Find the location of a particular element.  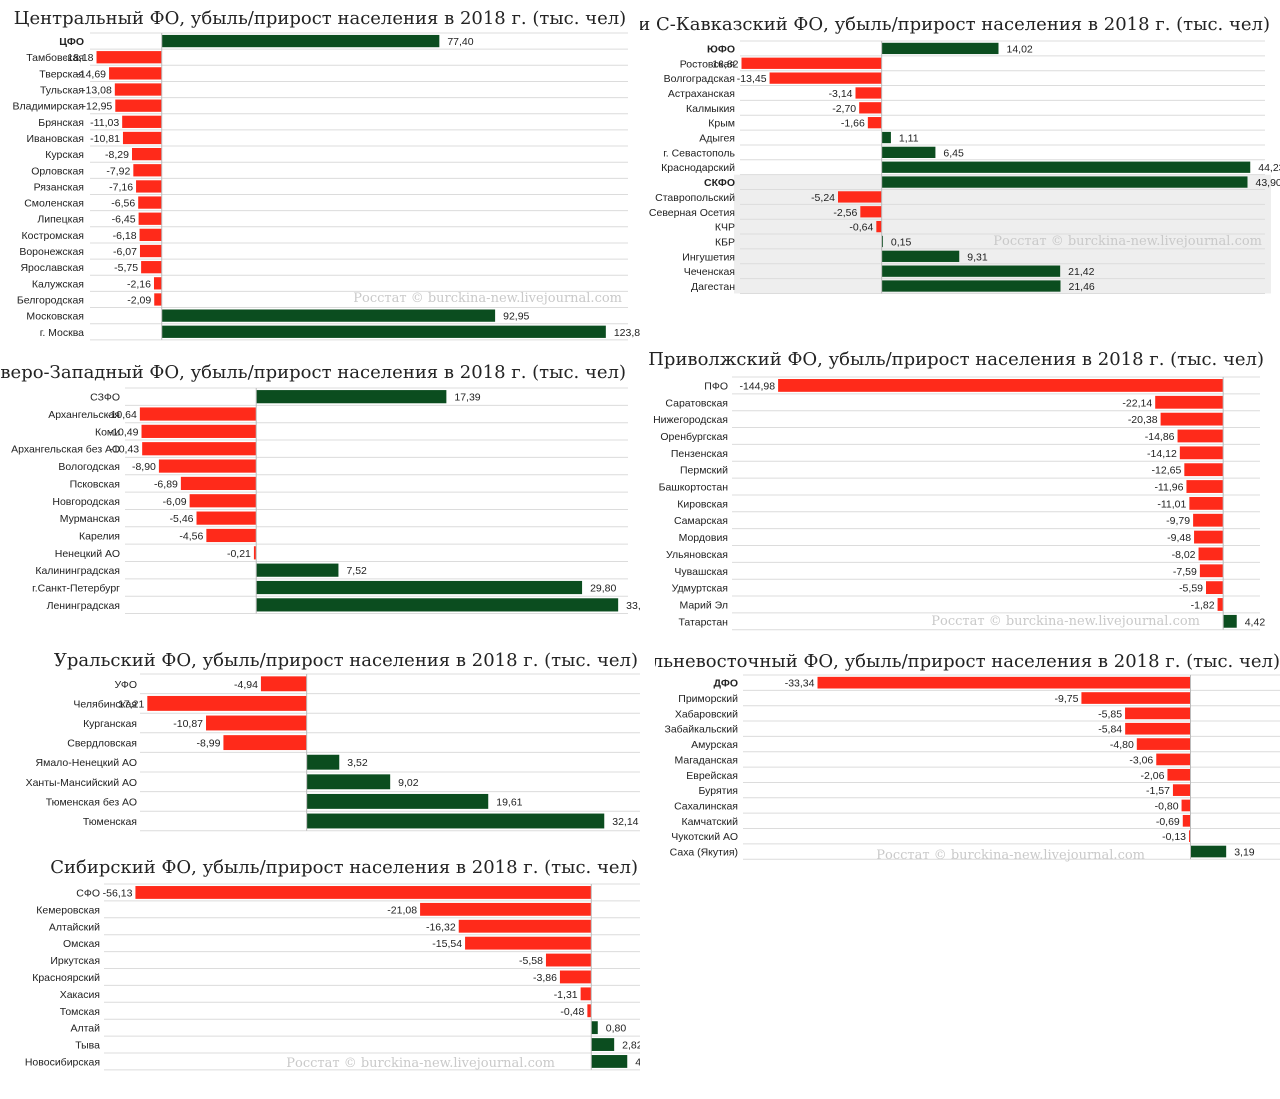

category-label: ЮФО is located at coordinates (721, 49).